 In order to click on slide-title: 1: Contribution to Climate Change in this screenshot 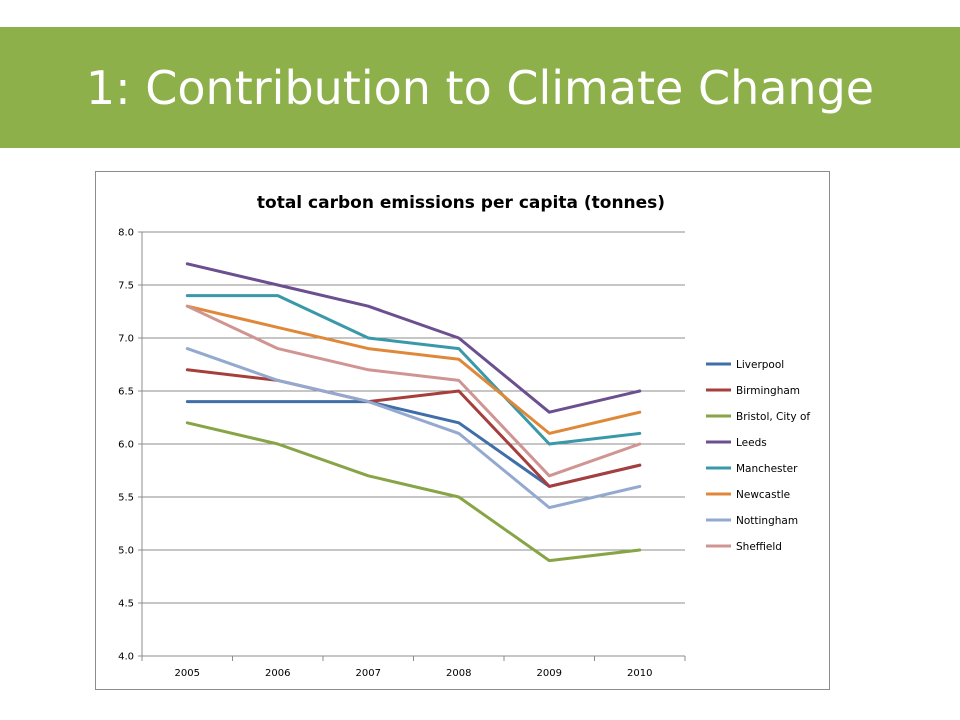, I will do `click(480, 87)`.